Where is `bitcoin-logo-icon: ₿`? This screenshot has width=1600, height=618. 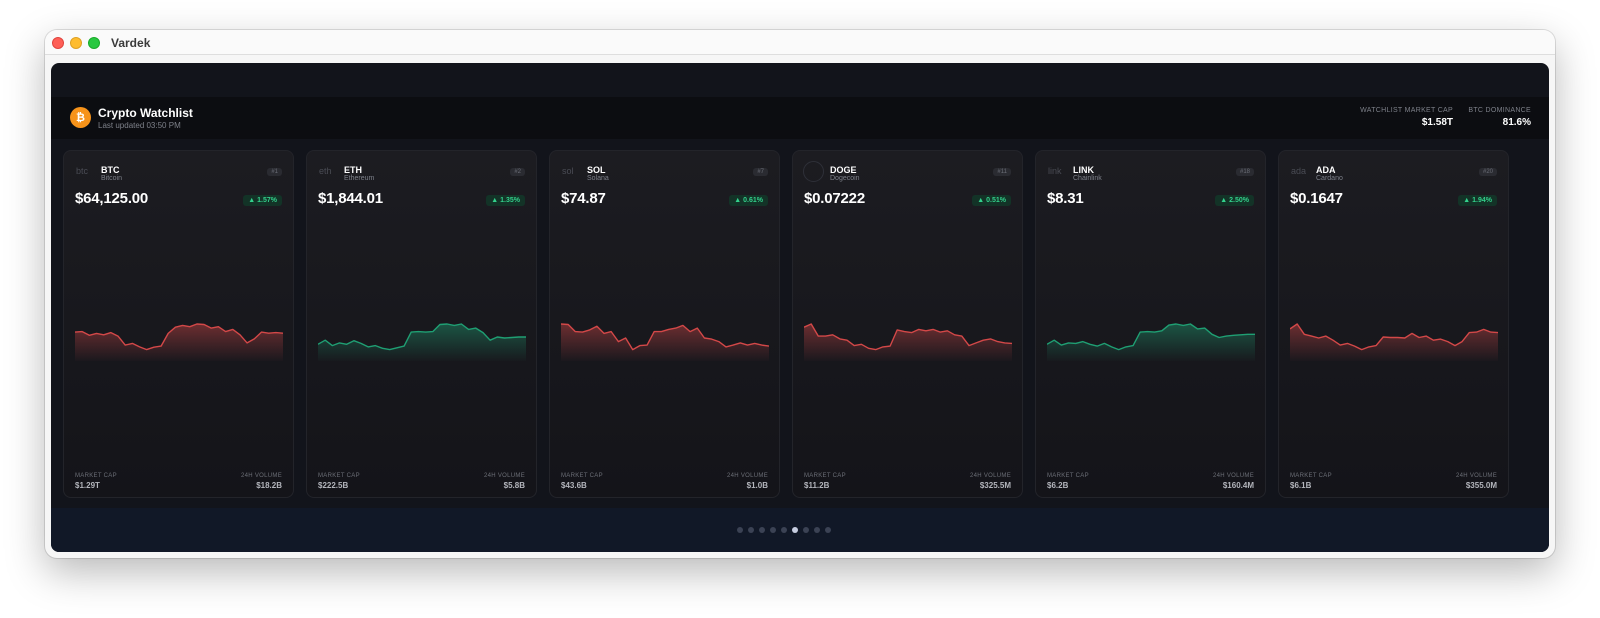 bitcoin-logo-icon: ₿ is located at coordinates (80, 117).